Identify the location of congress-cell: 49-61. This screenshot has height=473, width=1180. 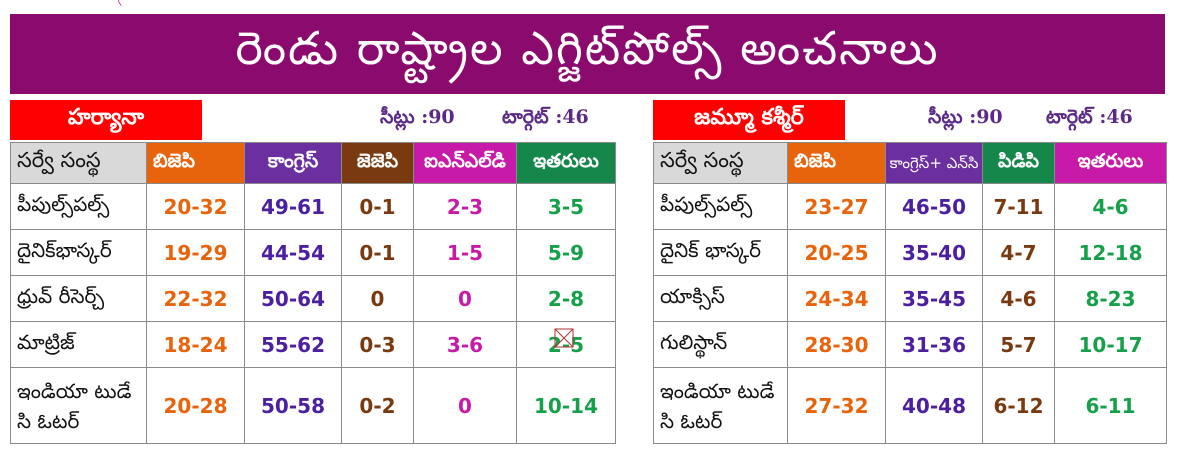
(293, 206).